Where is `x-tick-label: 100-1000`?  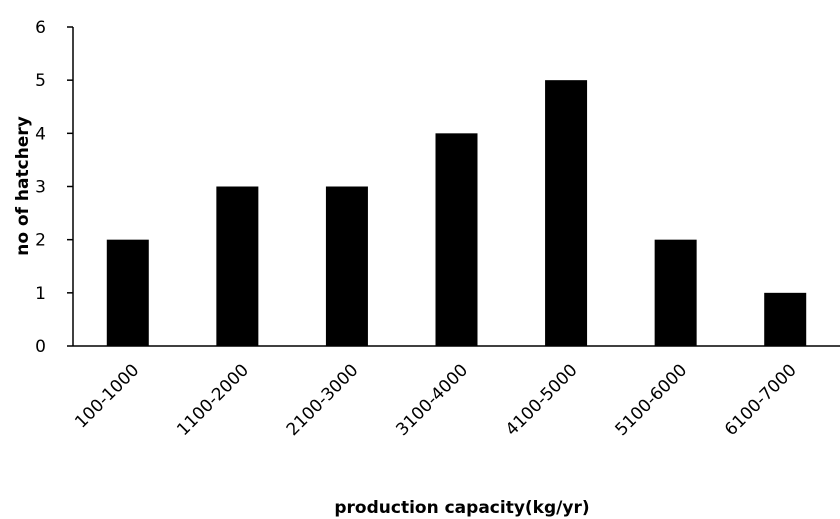 x-tick-label: 100-1000 is located at coordinates (107, 396).